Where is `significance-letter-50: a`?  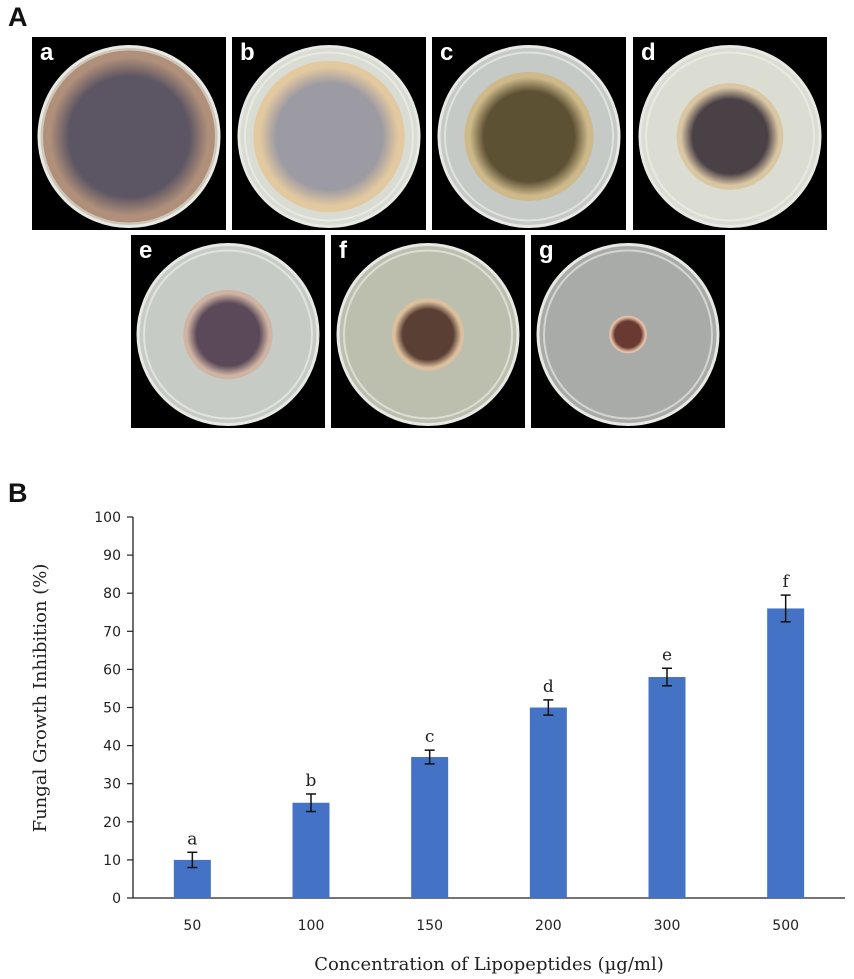
significance-letter-50: a is located at coordinates (192, 839).